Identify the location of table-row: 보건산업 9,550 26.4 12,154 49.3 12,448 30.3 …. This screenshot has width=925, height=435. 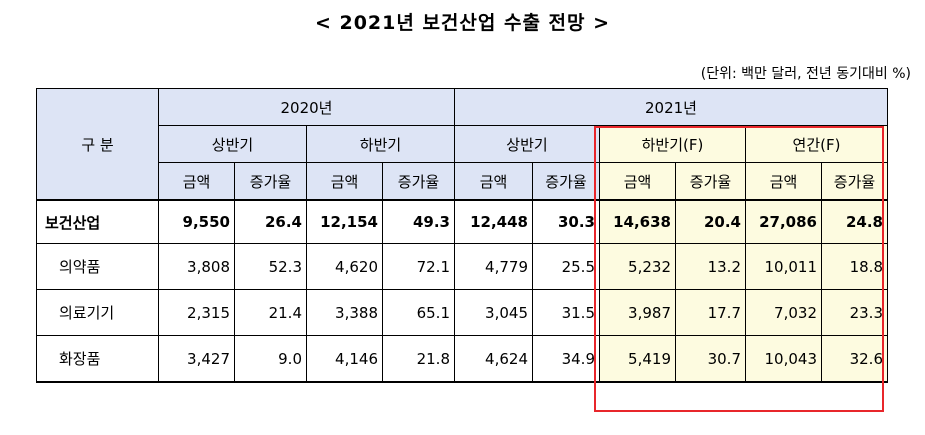
(462, 221).